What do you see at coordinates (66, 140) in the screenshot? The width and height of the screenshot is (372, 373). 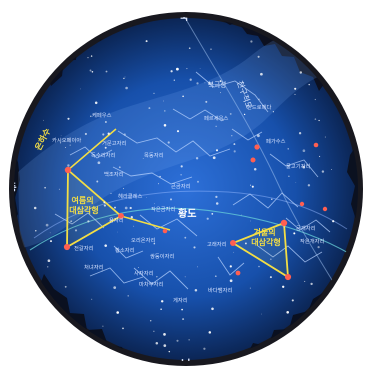 I see `constellation-label: 카시오페이아` at bounding box center [66, 140].